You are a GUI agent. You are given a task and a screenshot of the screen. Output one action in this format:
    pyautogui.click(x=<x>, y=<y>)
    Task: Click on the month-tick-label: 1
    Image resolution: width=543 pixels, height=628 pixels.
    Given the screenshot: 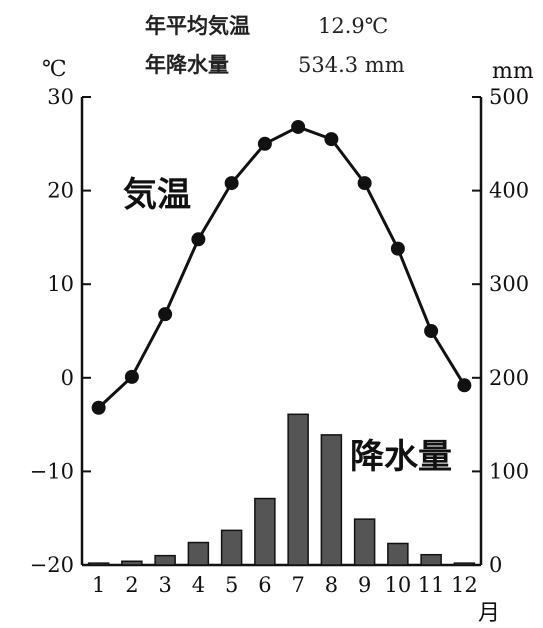 What is the action you would take?
    pyautogui.click(x=98, y=585)
    